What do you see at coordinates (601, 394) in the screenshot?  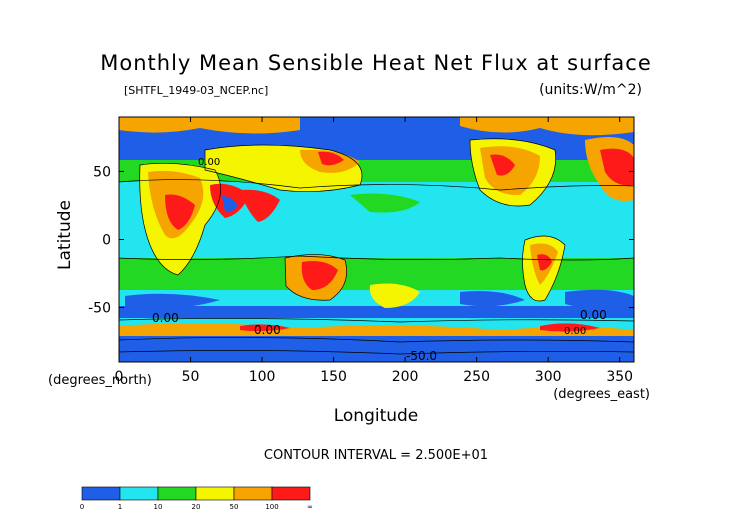 I see `x-unit-note: (degrees_east)` at bounding box center [601, 394].